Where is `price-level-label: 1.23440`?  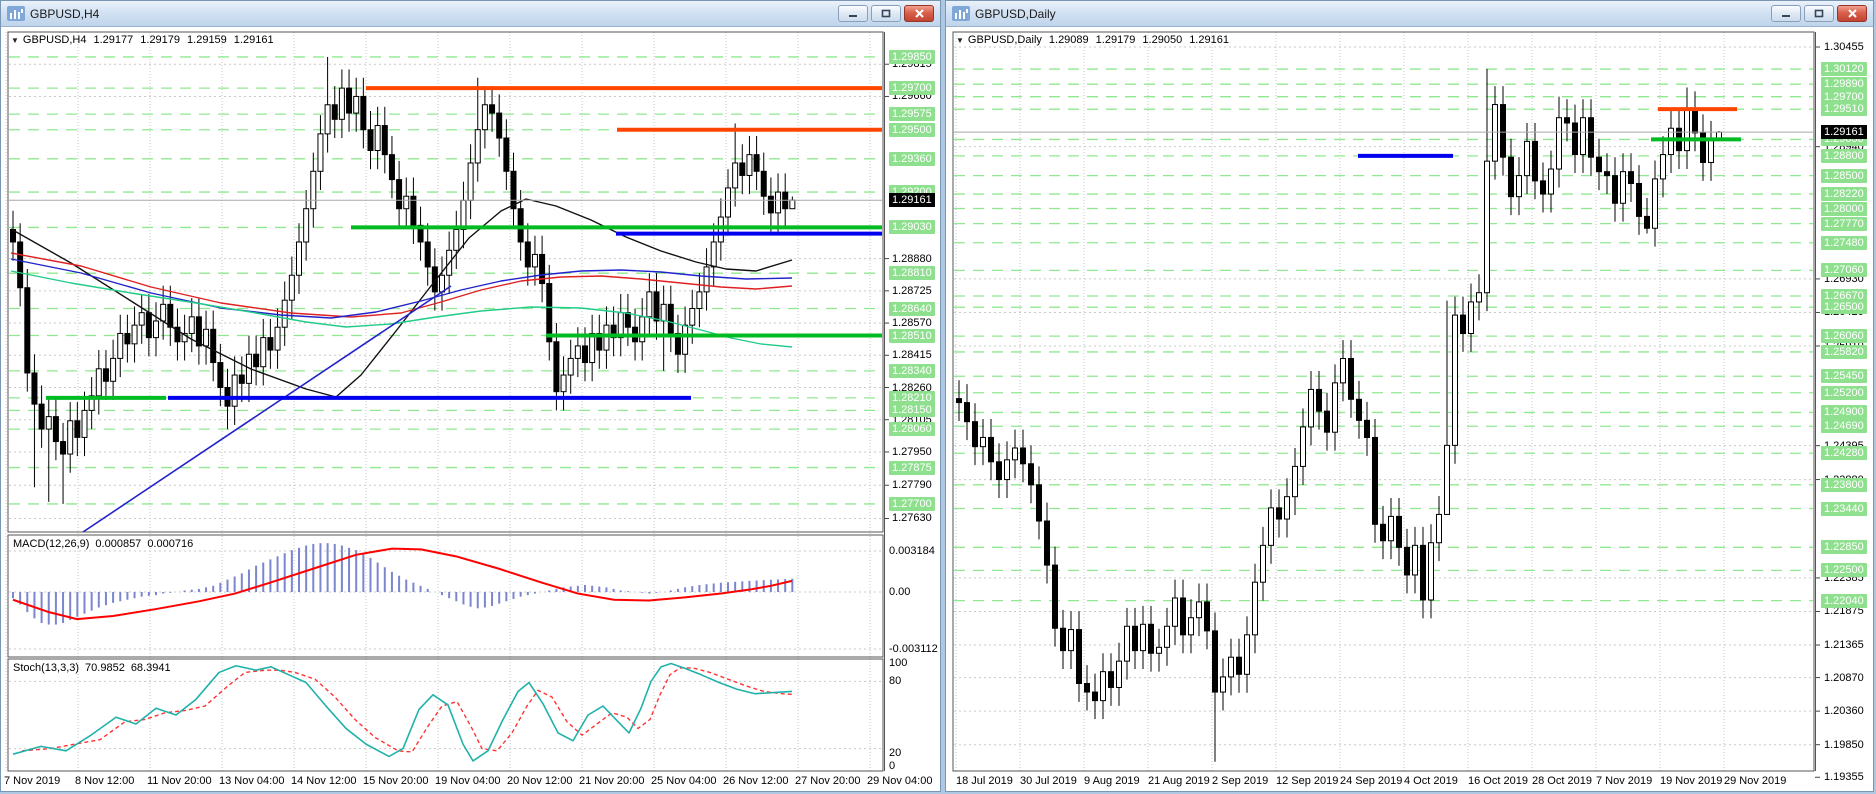
price-level-label: 1.23440 is located at coordinates (1844, 509).